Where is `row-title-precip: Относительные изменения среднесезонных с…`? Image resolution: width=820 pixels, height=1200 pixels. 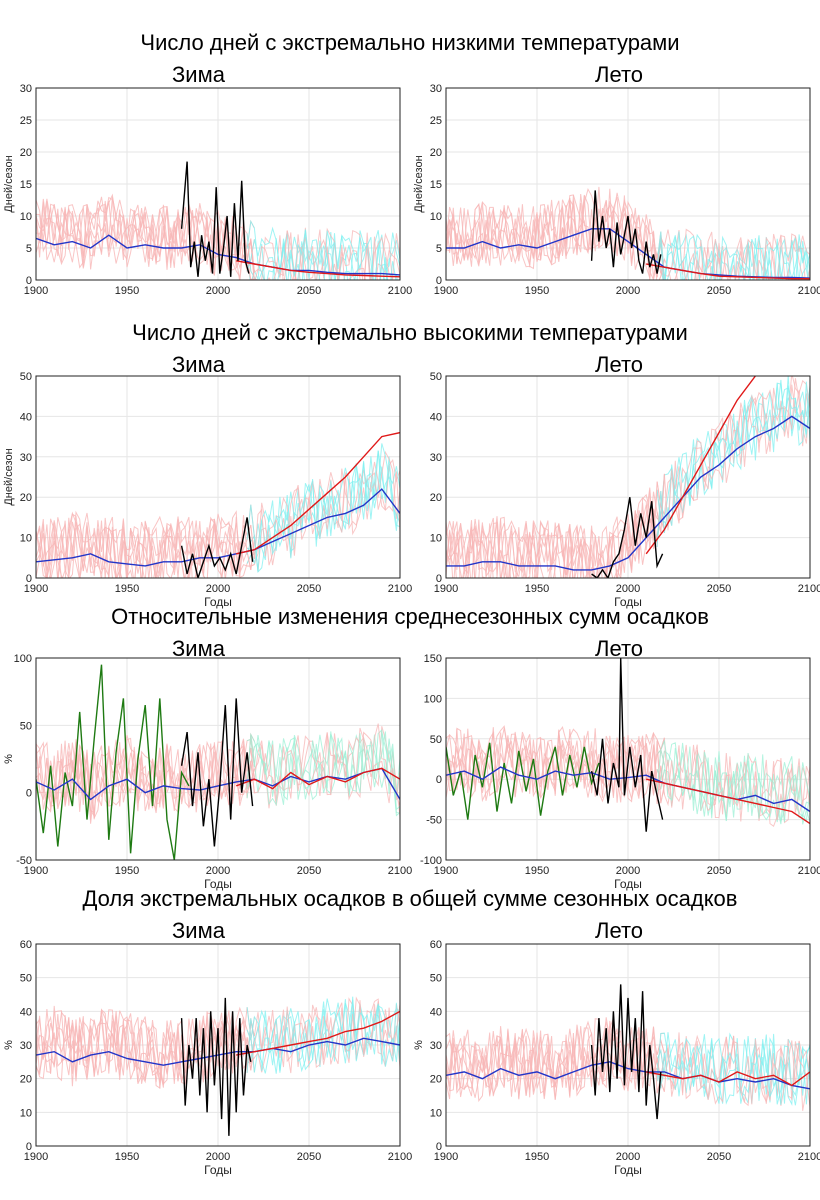
row-title-precip: Относительные изменения среднесезонных с… is located at coordinates (410, 616).